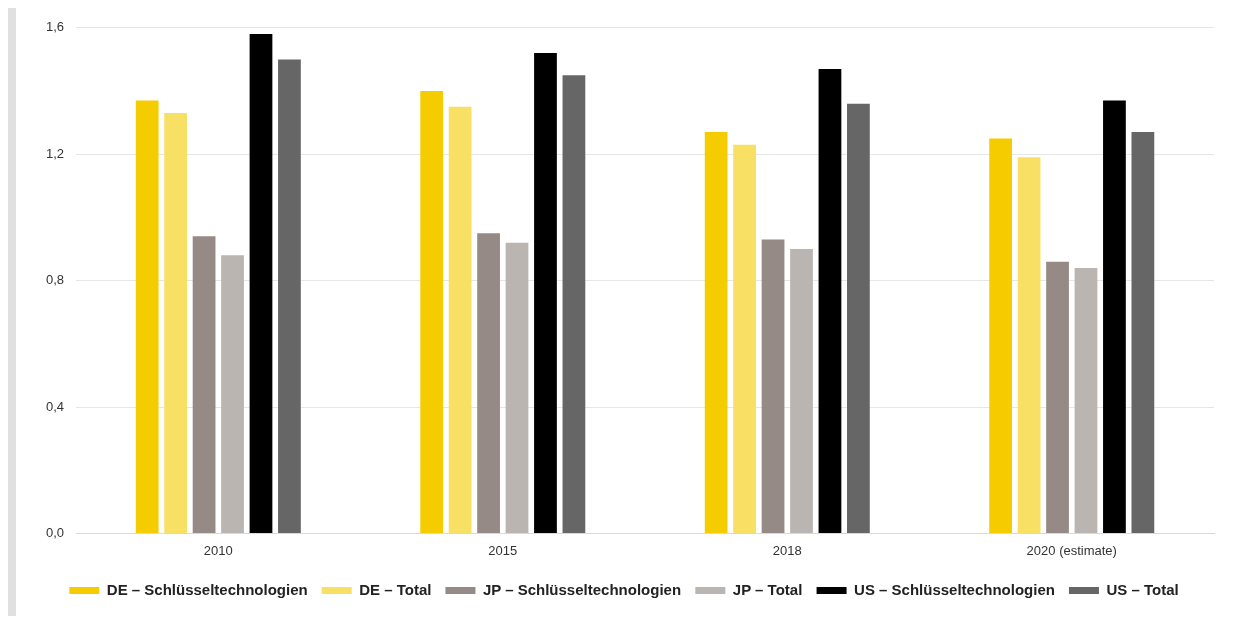 The image size is (1248, 624). Describe the element at coordinates (503, 550) in the screenshot. I see `x-tick-label: 2015` at that location.